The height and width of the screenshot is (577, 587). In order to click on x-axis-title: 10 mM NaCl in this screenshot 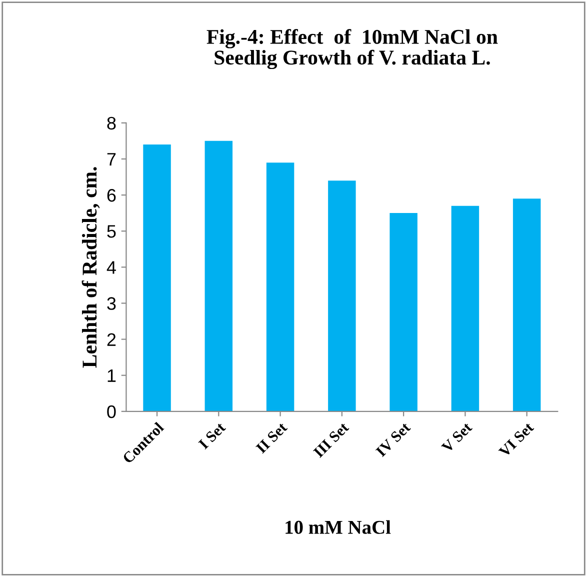, I will do `click(338, 527)`.